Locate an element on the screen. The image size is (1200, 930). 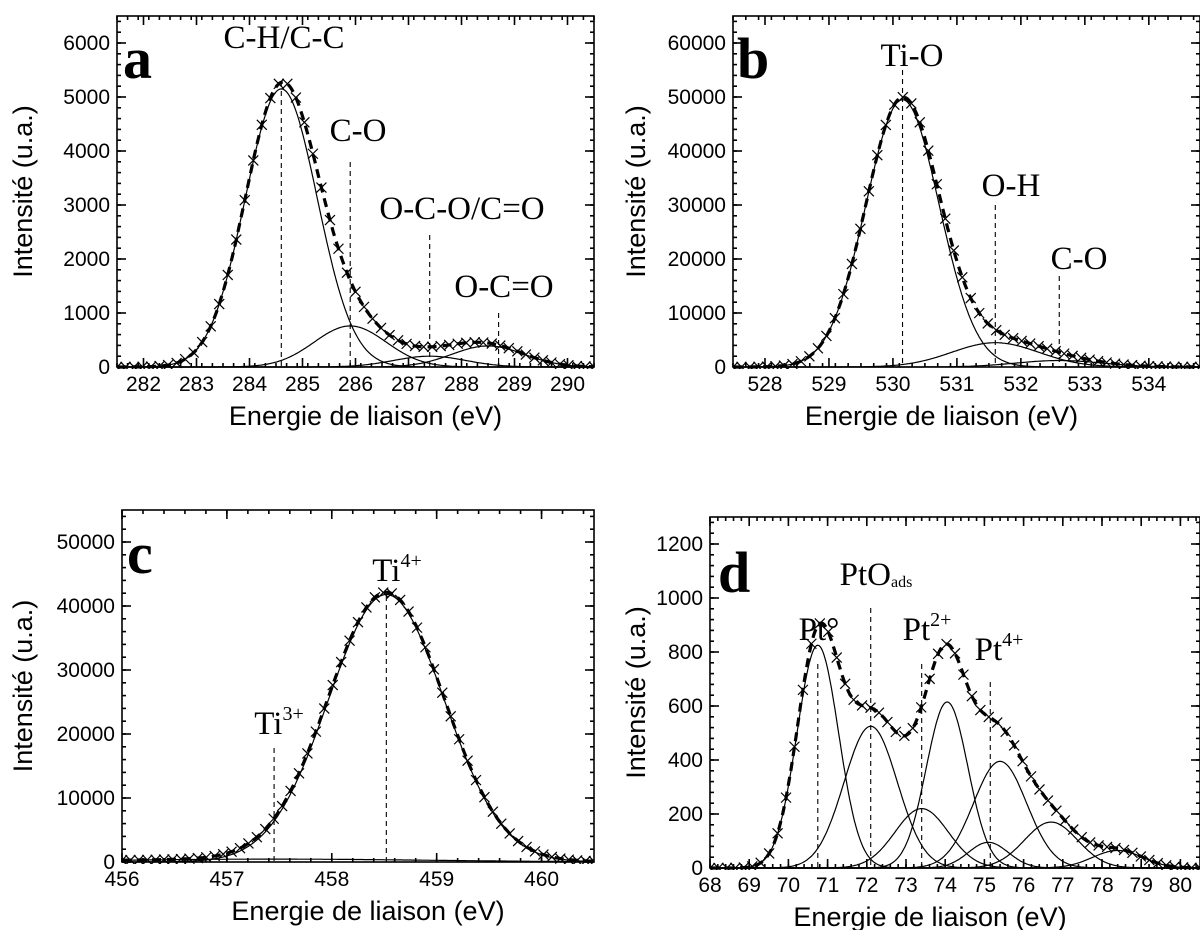
x-tick-label: 75 is located at coordinates (984, 885).